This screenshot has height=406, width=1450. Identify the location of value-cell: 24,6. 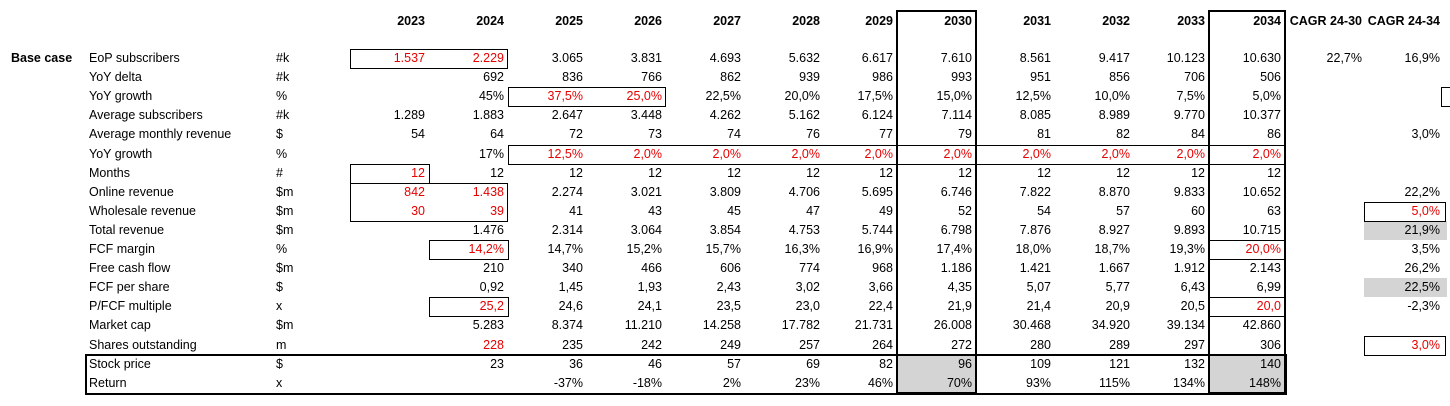
(570, 306).